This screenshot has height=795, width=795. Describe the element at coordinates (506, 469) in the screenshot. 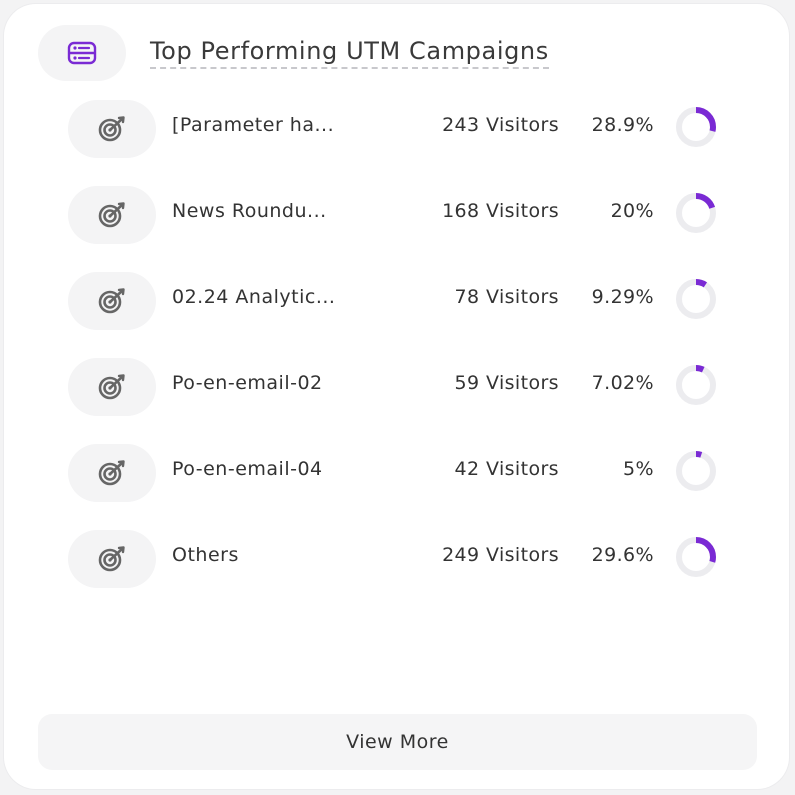

I see `campaign-visitors: 42 Visitors` at that location.